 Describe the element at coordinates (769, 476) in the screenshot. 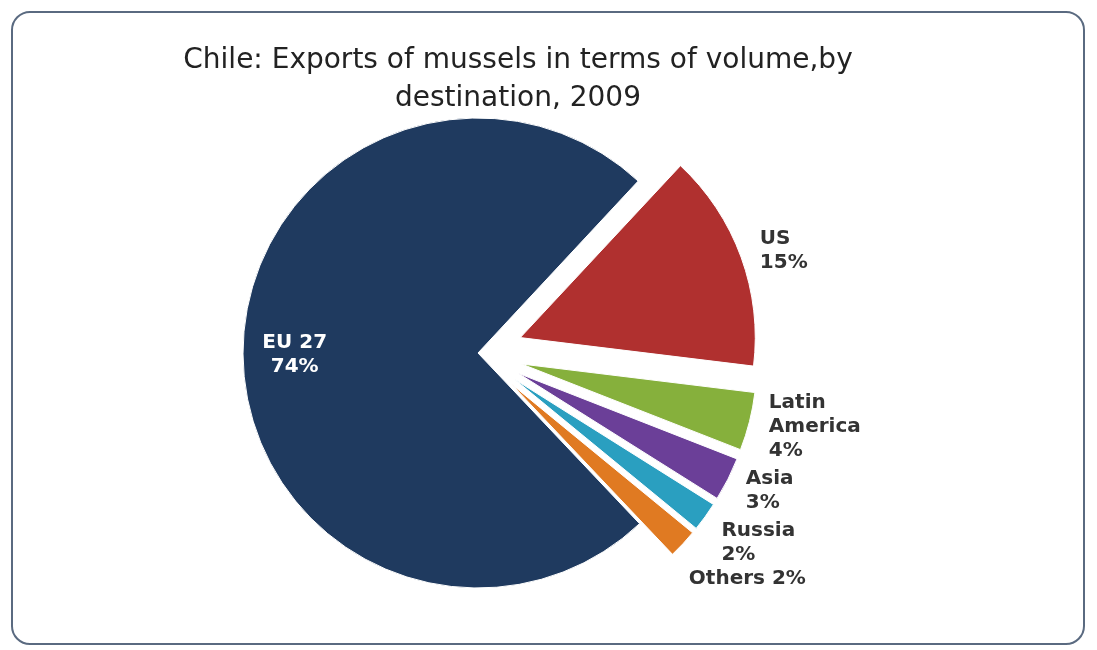

I see `slice-label: Asia` at that location.